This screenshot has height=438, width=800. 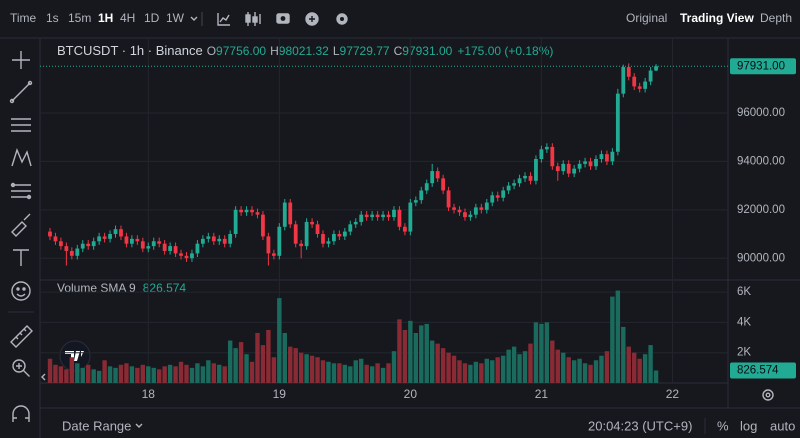 What do you see at coordinates (763, 370) in the screenshot?
I see `last-volume-box` at bounding box center [763, 370].